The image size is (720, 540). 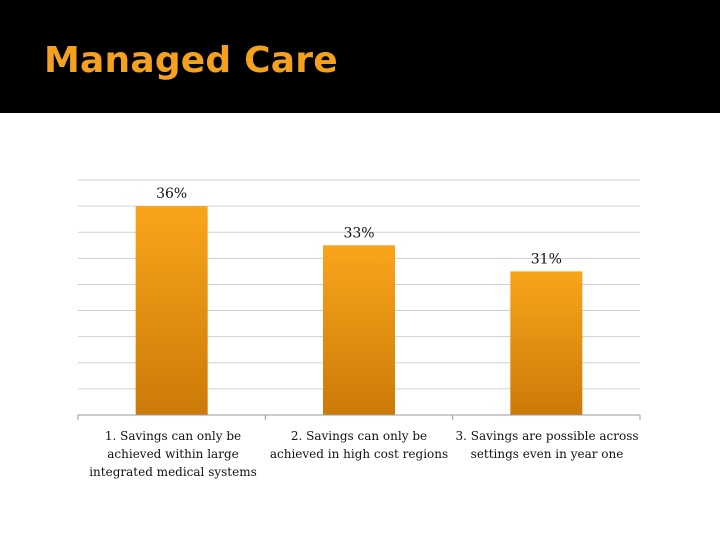 What do you see at coordinates (546, 259) in the screenshot?
I see `data-label-3: 31%` at bounding box center [546, 259].